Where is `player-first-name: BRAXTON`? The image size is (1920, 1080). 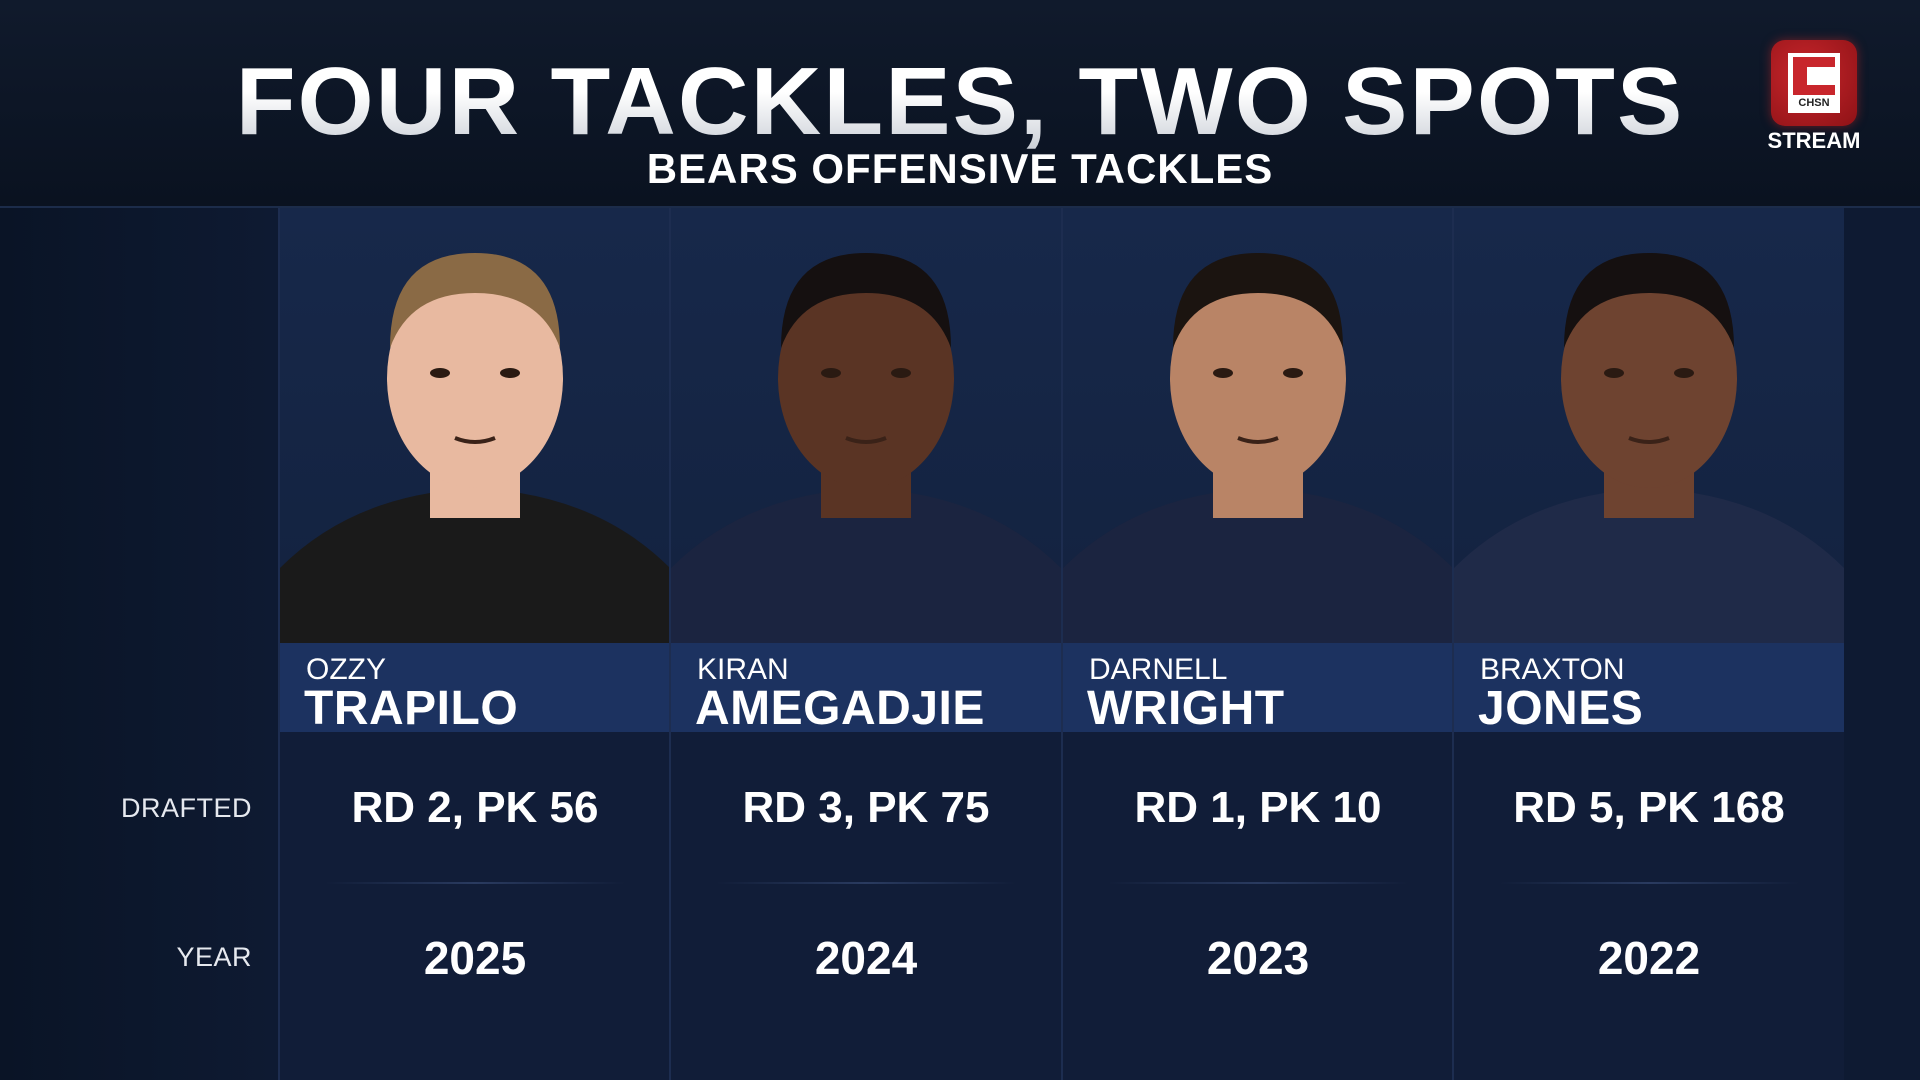 player-first-name: BRAXTON is located at coordinates (1552, 669).